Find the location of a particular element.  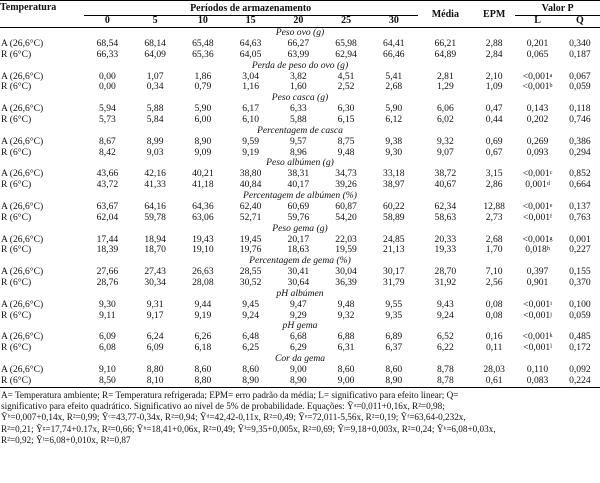

linear-pvalue: 0,202 is located at coordinates (537, 119).